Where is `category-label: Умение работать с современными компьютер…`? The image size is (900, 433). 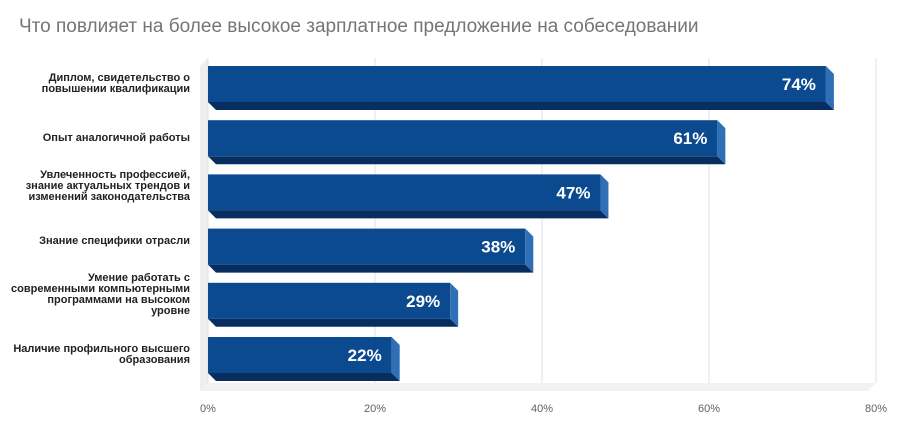
category-label: Умение работать с современными компьютер… is located at coordinates (100, 295).